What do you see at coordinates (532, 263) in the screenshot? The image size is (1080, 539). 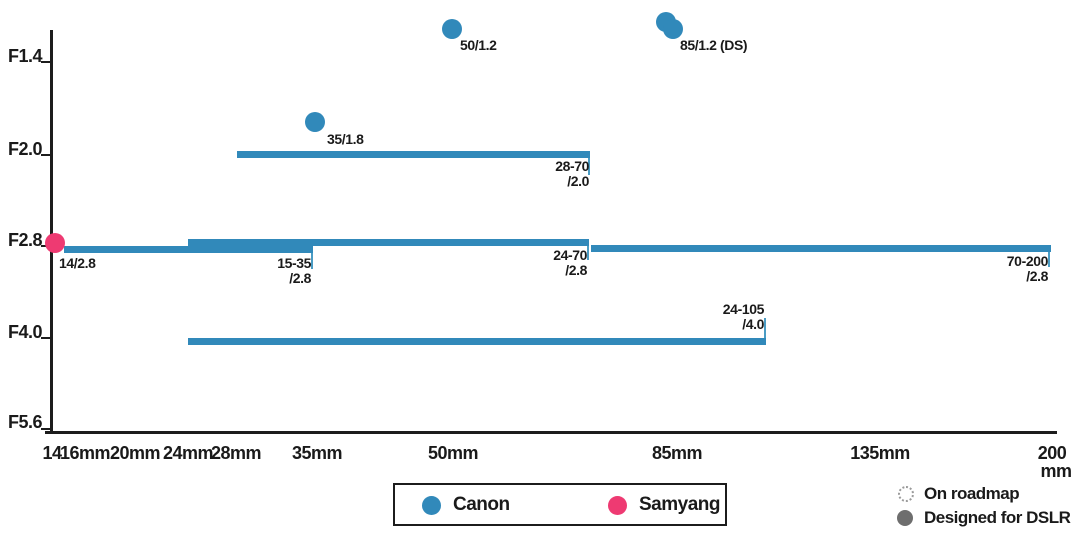 I see `zoom-label-24-70: 24-70 /2.8` at bounding box center [532, 263].